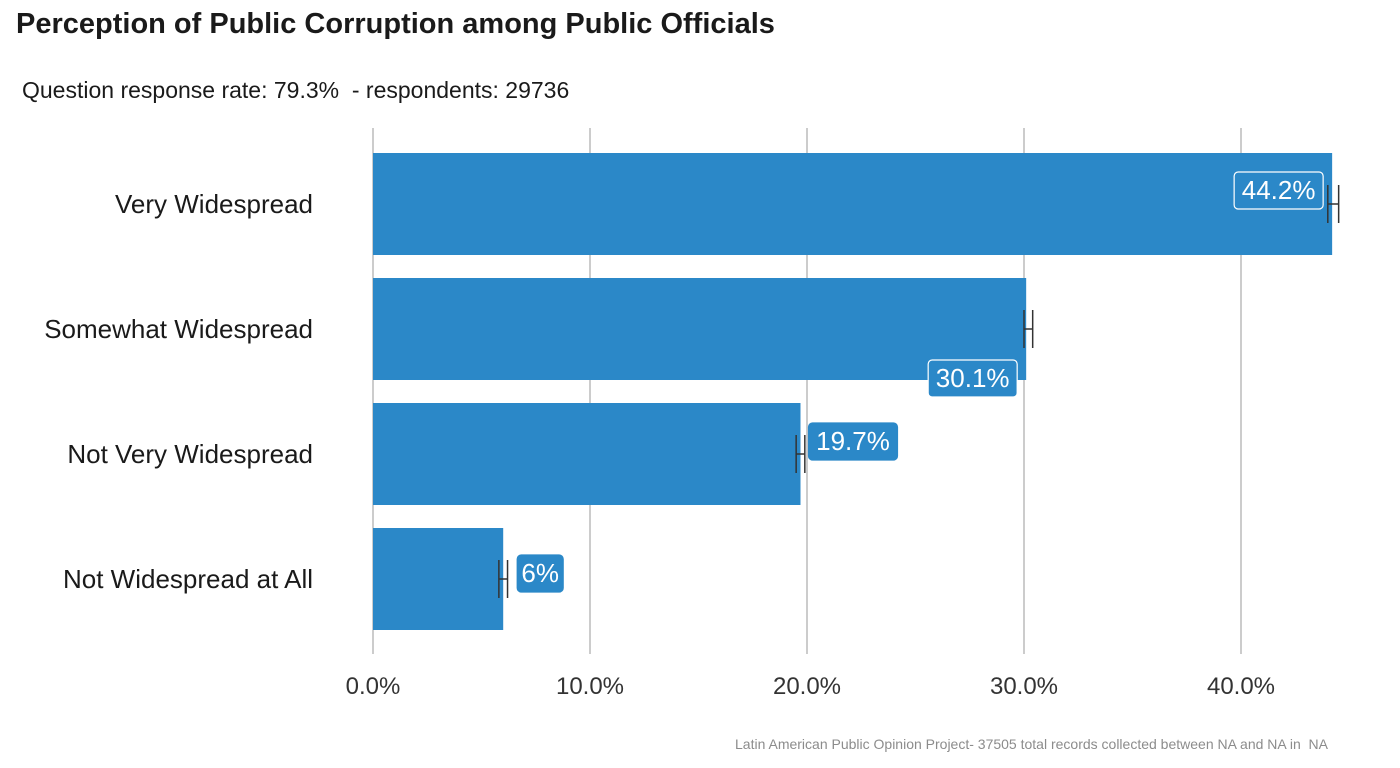 The image size is (1400, 768). I want to click on data-label: 44.2%, so click(1279, 190).